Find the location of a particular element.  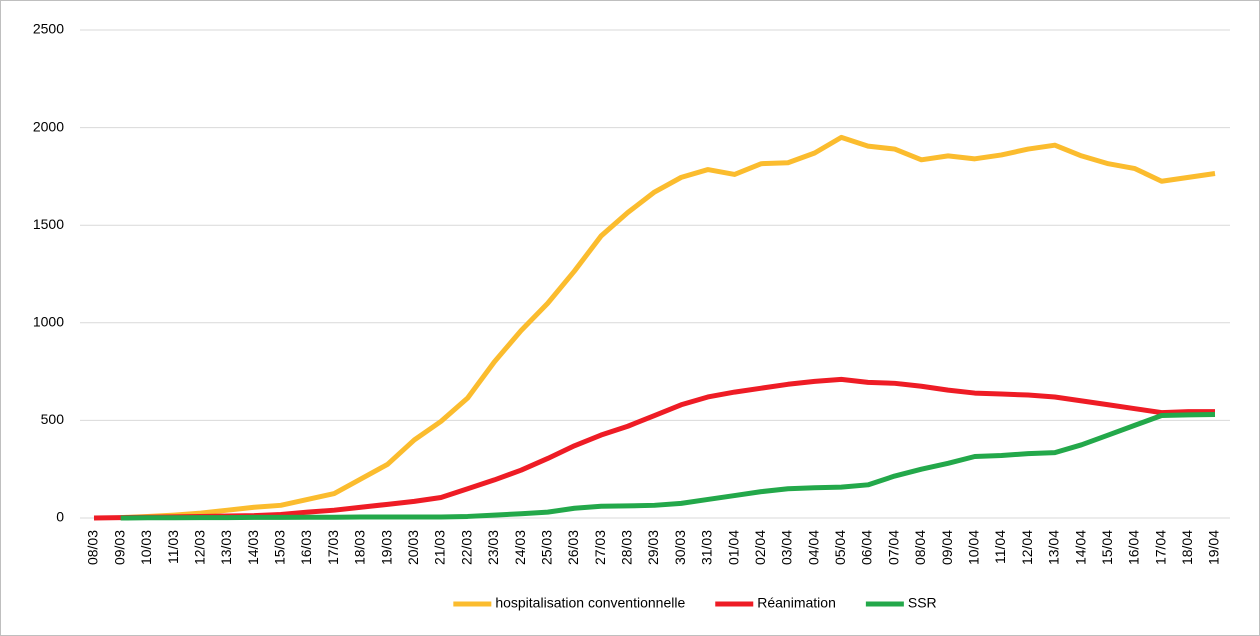

y-tick-label: 2000 is located at coordinates (48, 126).